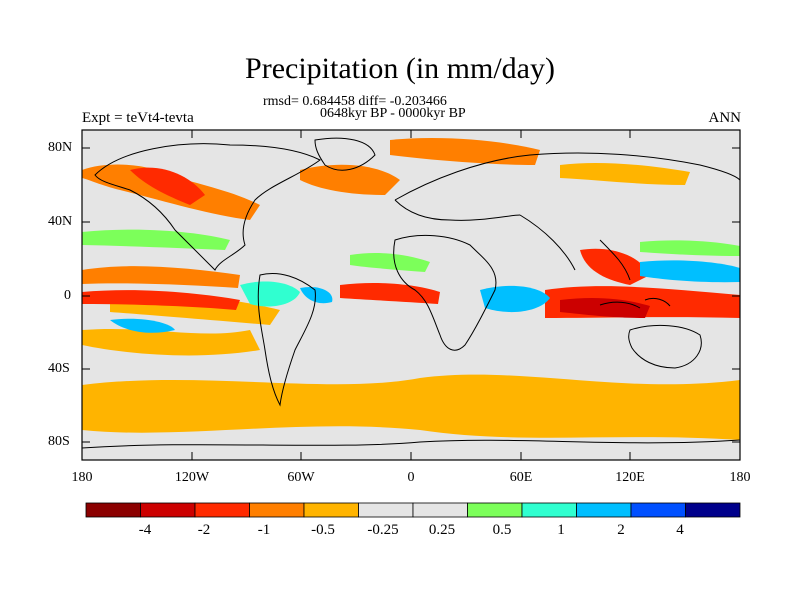 The image size is (800, 600). Describe the element at coordinates (740, 477) in the screenshot. I see `lon-label-180e: 180` at that location.